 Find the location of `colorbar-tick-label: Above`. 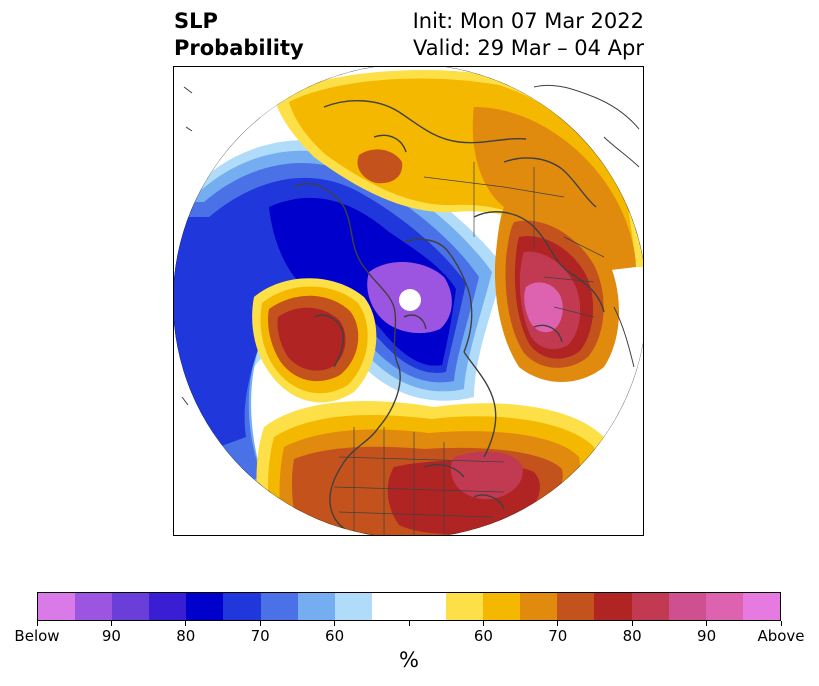

colorbar-tick-label: Above is located at coordinates (781, 636).